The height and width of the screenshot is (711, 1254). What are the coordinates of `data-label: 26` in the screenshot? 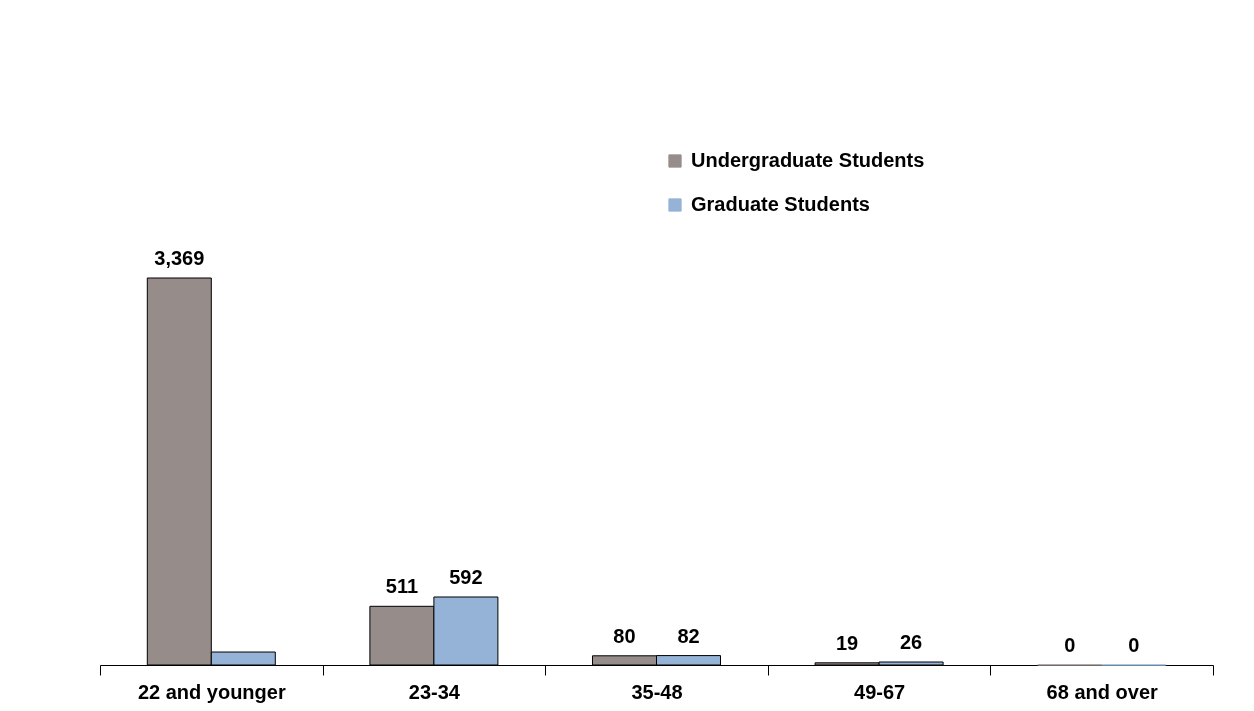 It's located at (911, 642).